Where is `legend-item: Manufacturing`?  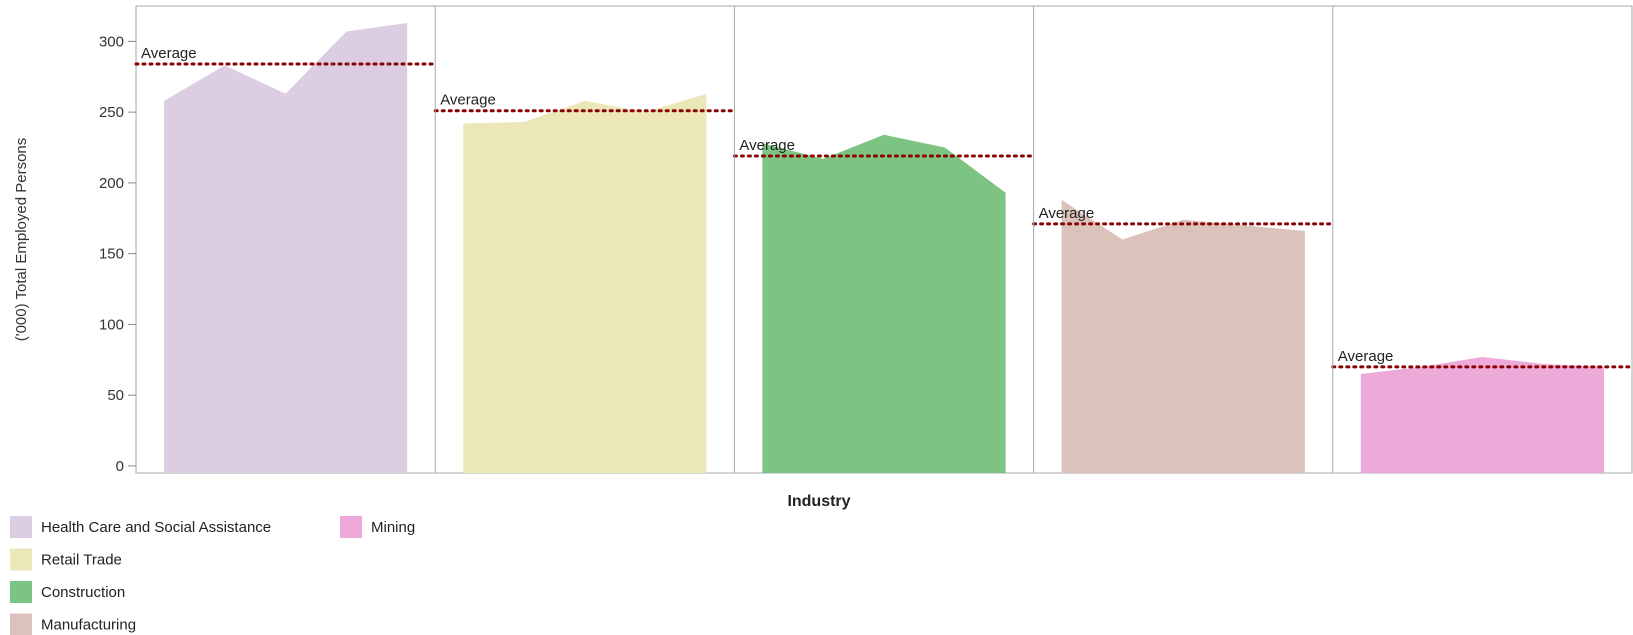
legend-item: Manufacturing is located at coordinates (73, 624).